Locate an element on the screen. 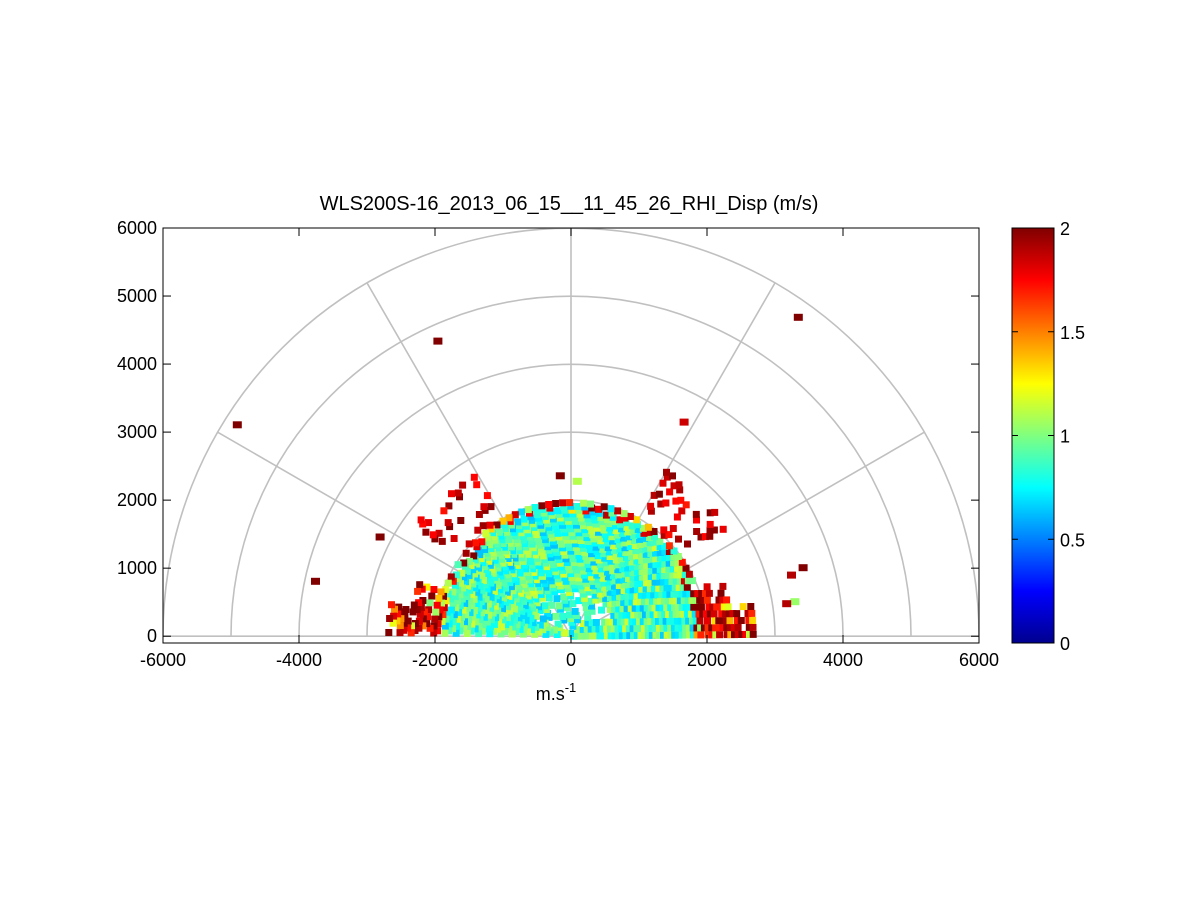  y-tick-label: 5000 is located at coordinates (137, 296).